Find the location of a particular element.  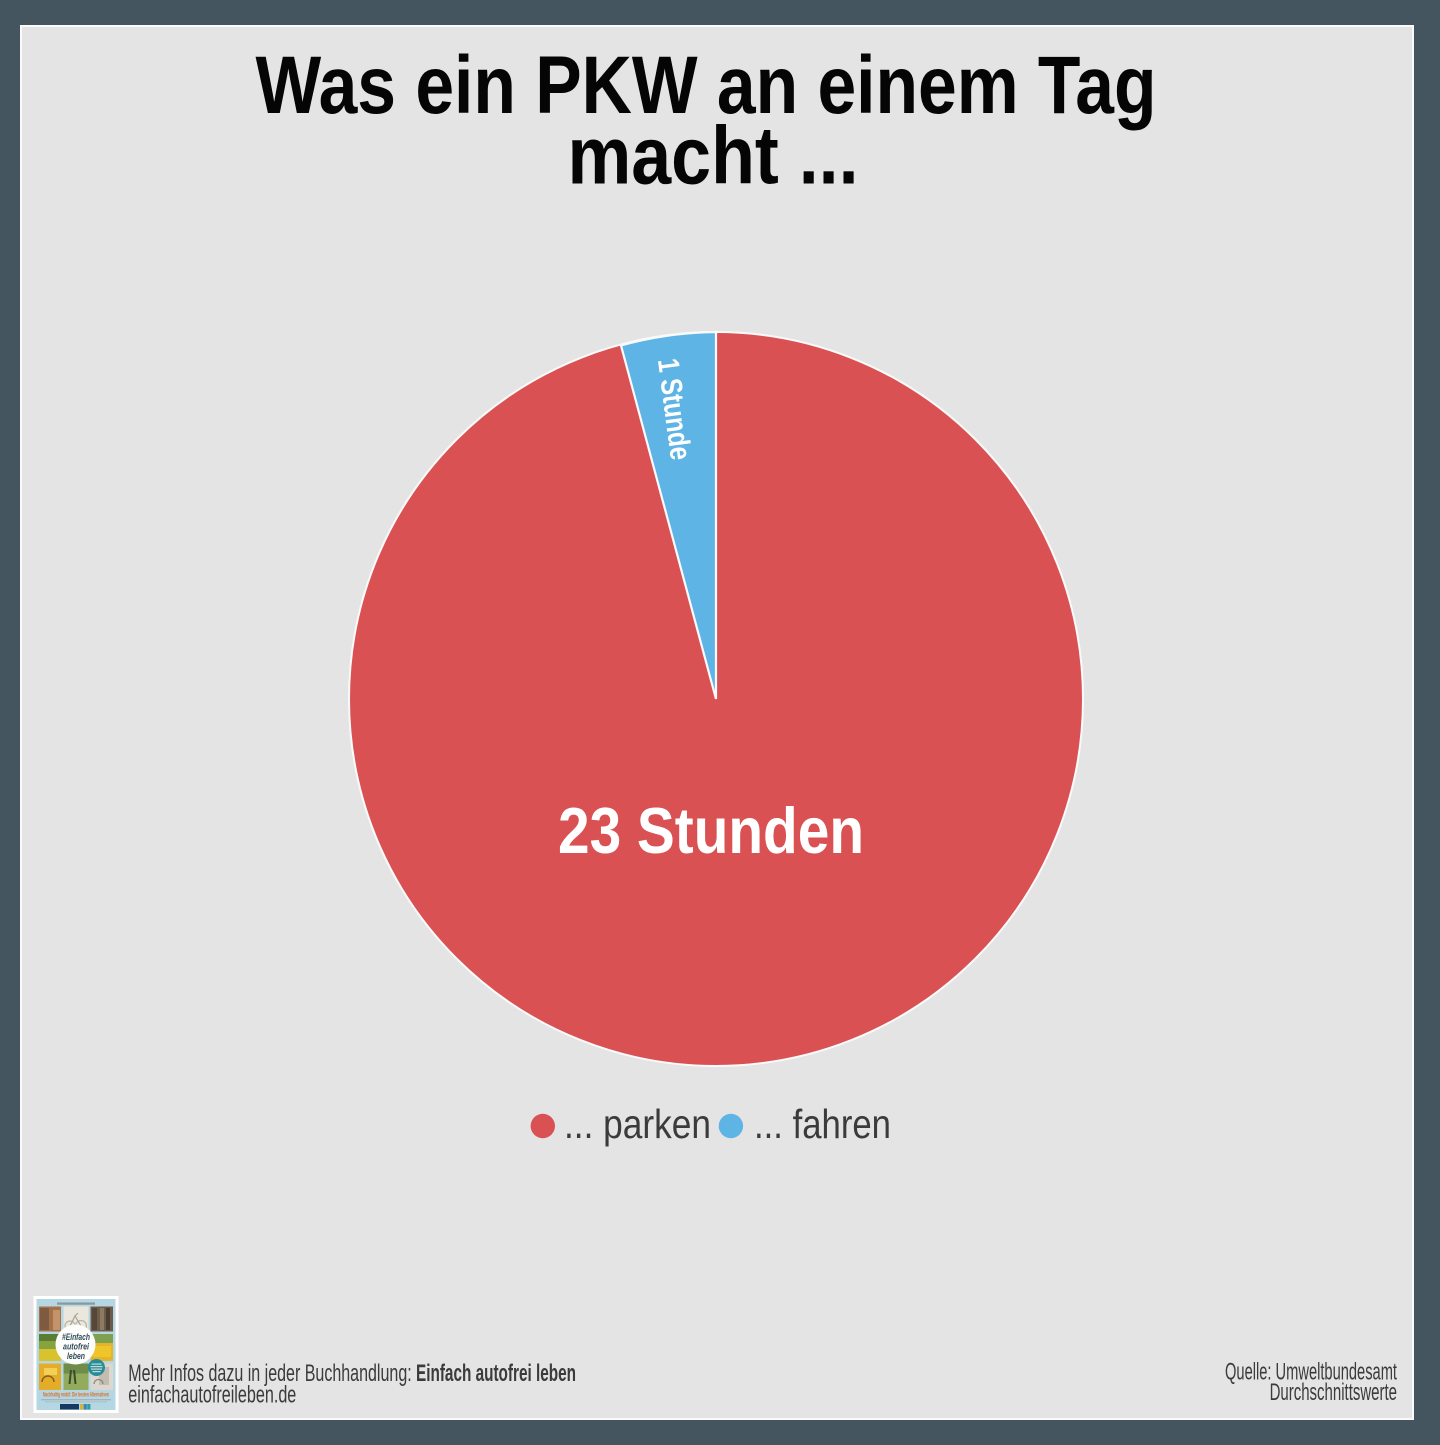

svg-text: ... fahren is located at coordinates (822, 1124).